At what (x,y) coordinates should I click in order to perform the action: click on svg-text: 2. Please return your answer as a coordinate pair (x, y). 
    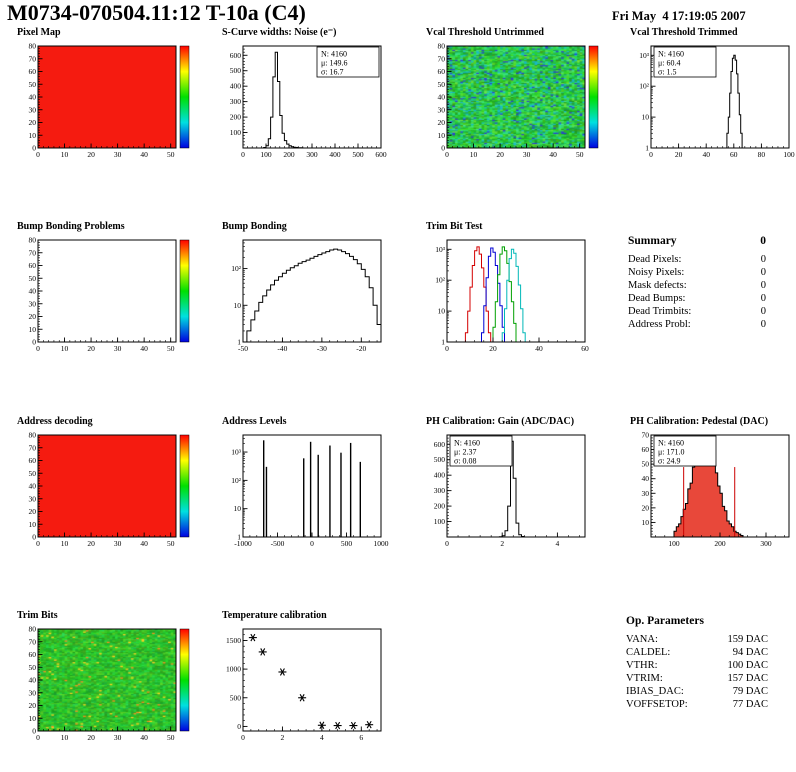
    Looking at the image, I should click on (502, 543).